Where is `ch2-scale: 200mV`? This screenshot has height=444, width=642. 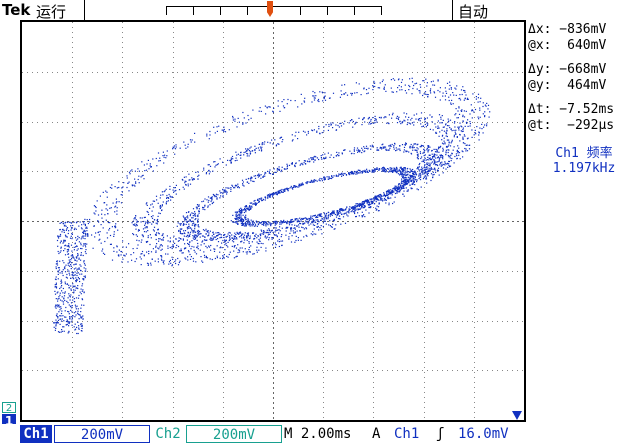
ch2-scale: 200mV is located at coordinates (234, 434).